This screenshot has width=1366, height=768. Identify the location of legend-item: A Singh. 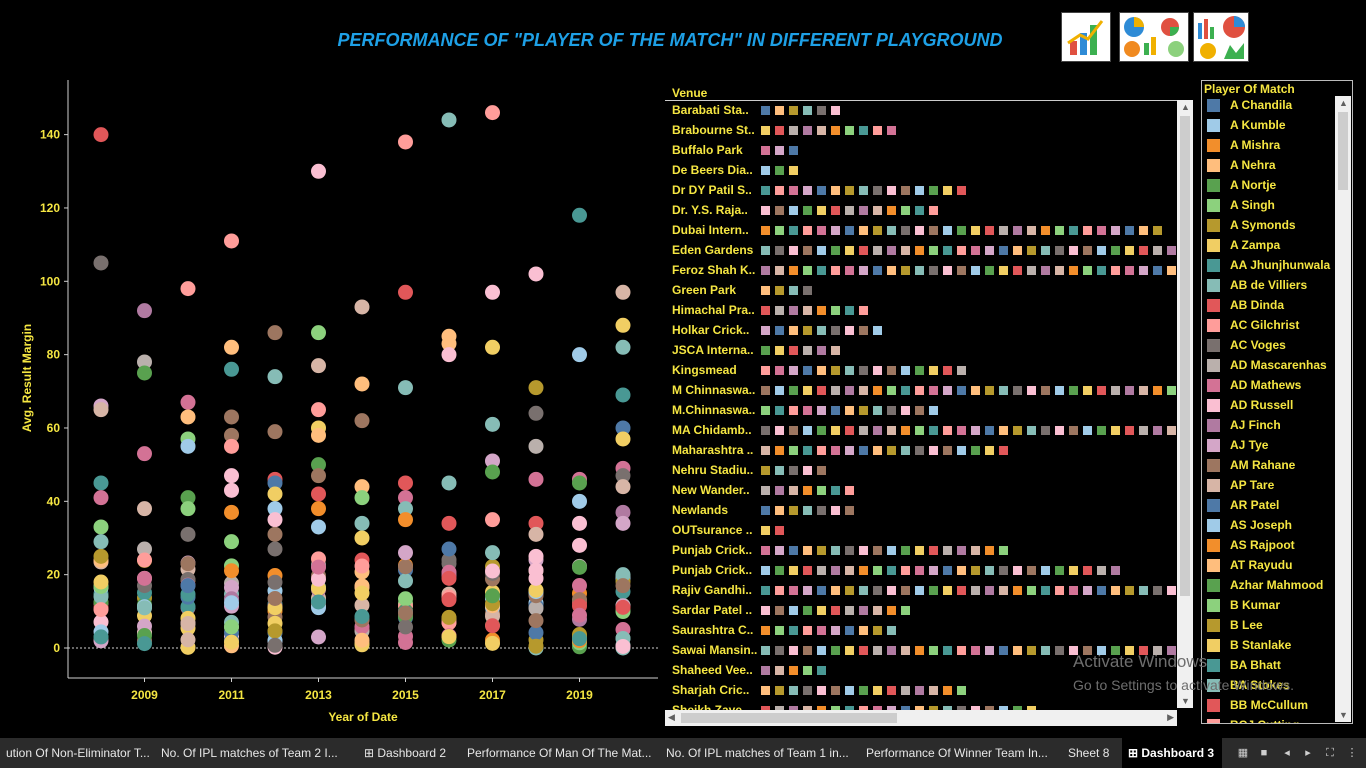
(1271, 206).